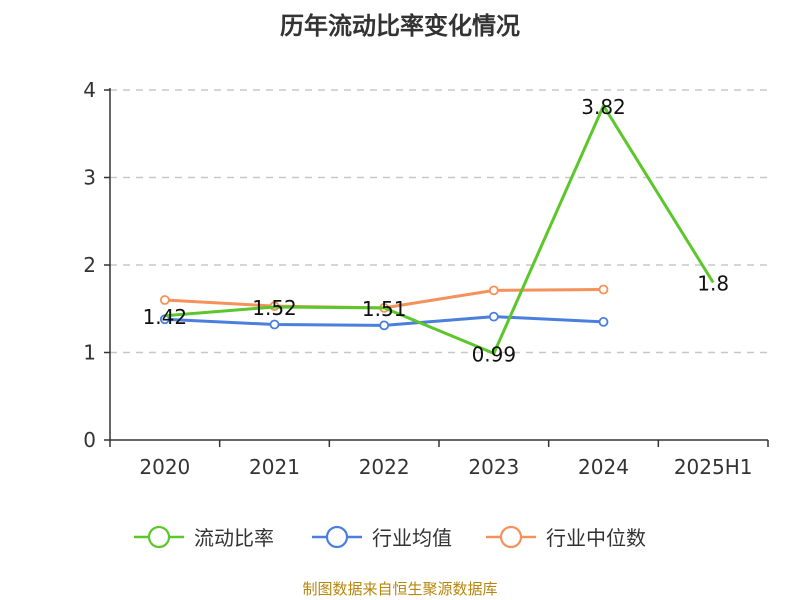 Image resolution: width=800 pixels, height=600 pixels. I want to click on legend-label: 行业均值, so click(412, 538).